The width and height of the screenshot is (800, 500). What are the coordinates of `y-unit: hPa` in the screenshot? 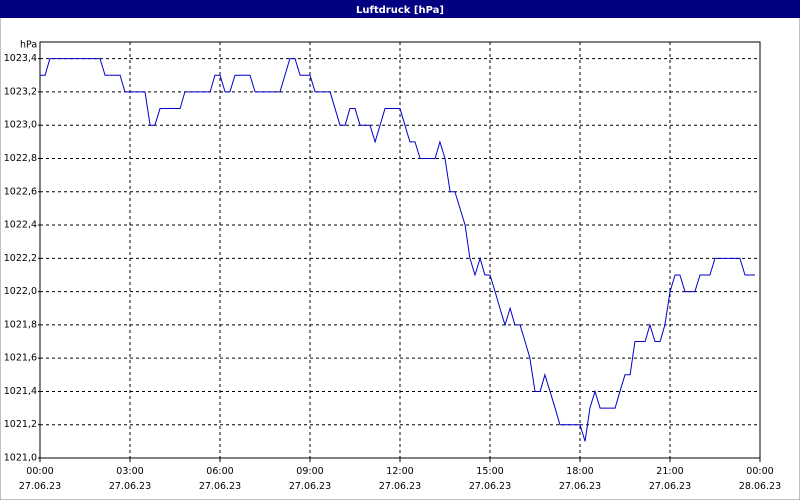 It's located at (28, 45).